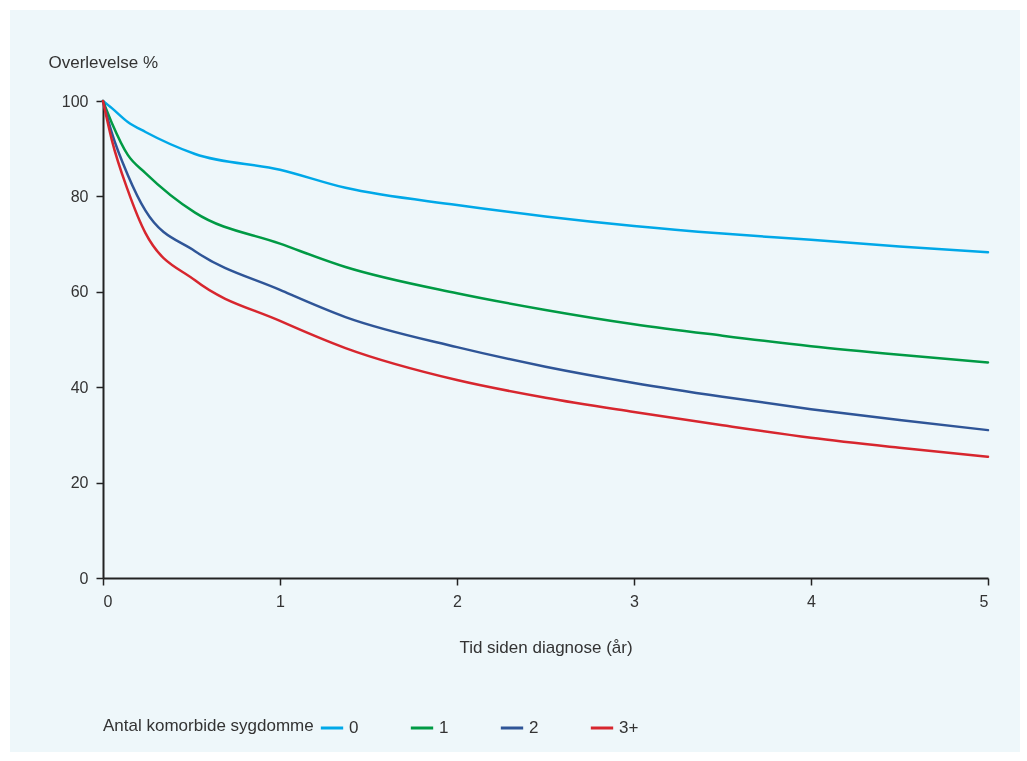 This screenshot has height=761, width=1027. What do you see at coordinates (79, 196) in the screenshot?
I see `y-tick-label: 80` at bounding box center [79, 196].